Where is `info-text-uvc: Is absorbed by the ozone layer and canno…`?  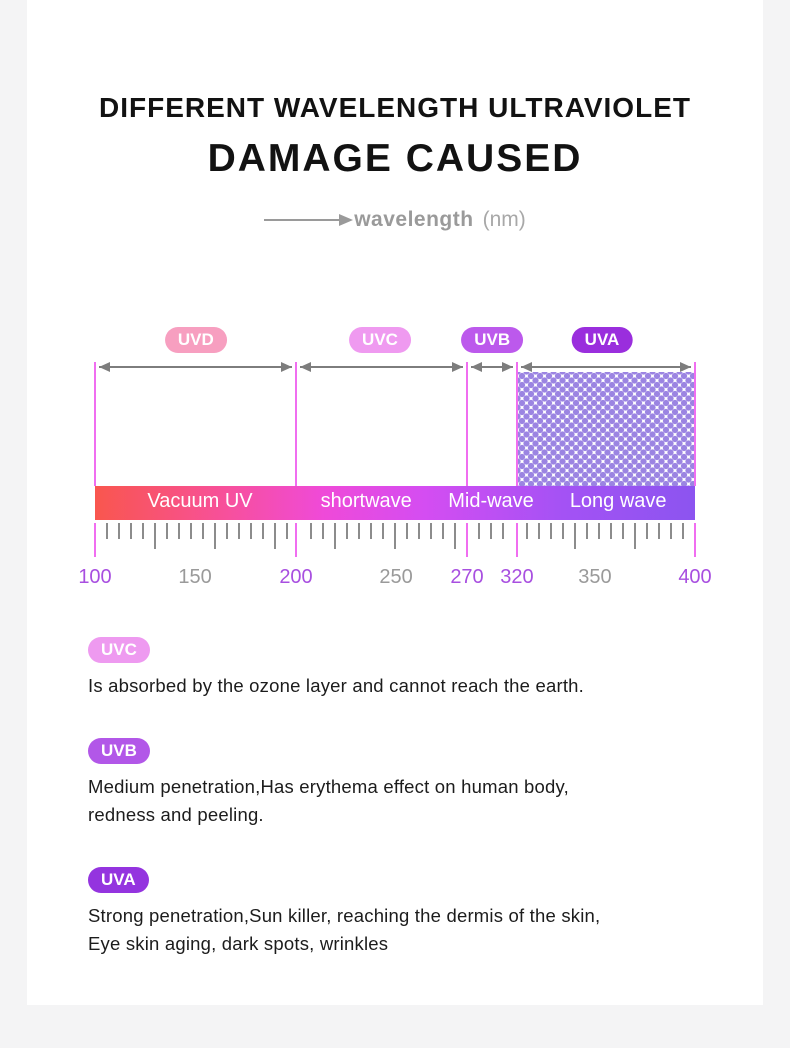
info-text-uvc: Is absorbed by the ozone layer and canno… is located at coordinates (336, 685).